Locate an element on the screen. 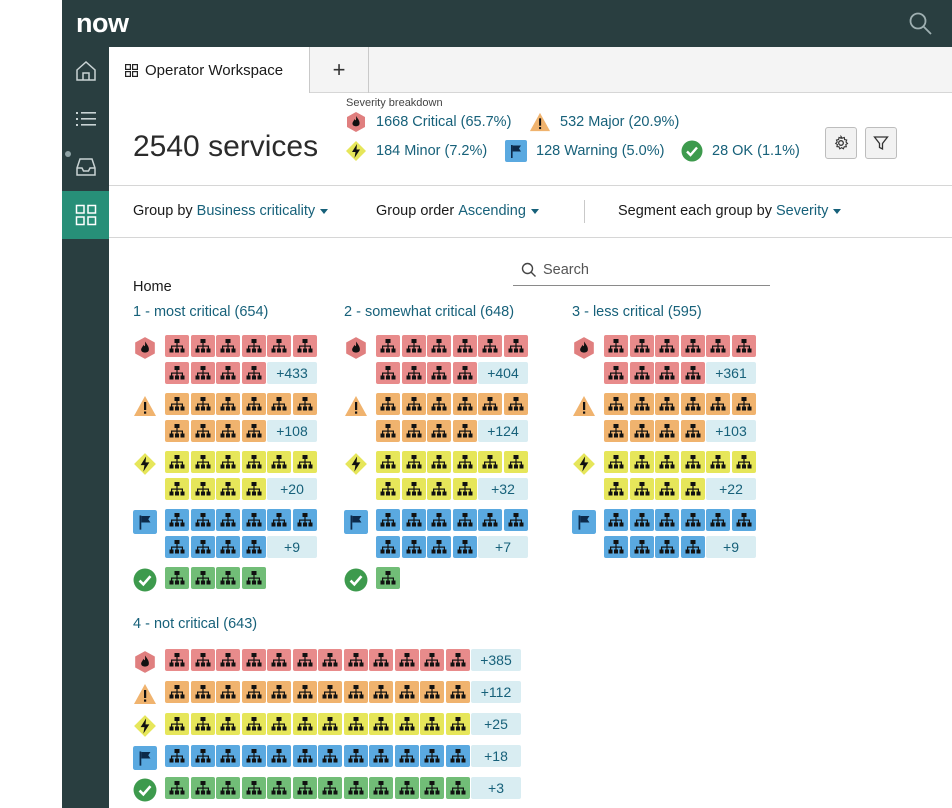  more-services-button: +25 is located at coordinates (496, 724).